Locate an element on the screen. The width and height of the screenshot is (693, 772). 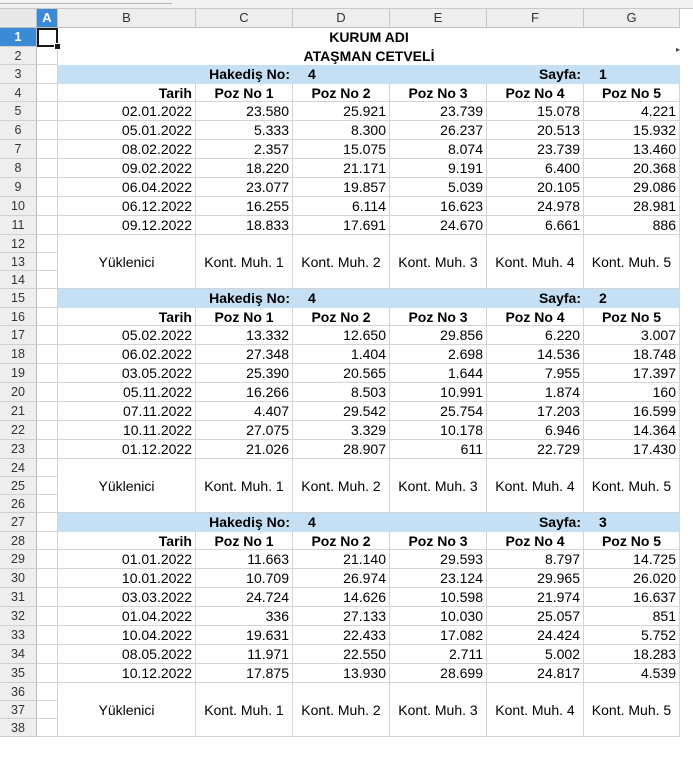
value-cell: 851 is located at coordinates (632, 616).